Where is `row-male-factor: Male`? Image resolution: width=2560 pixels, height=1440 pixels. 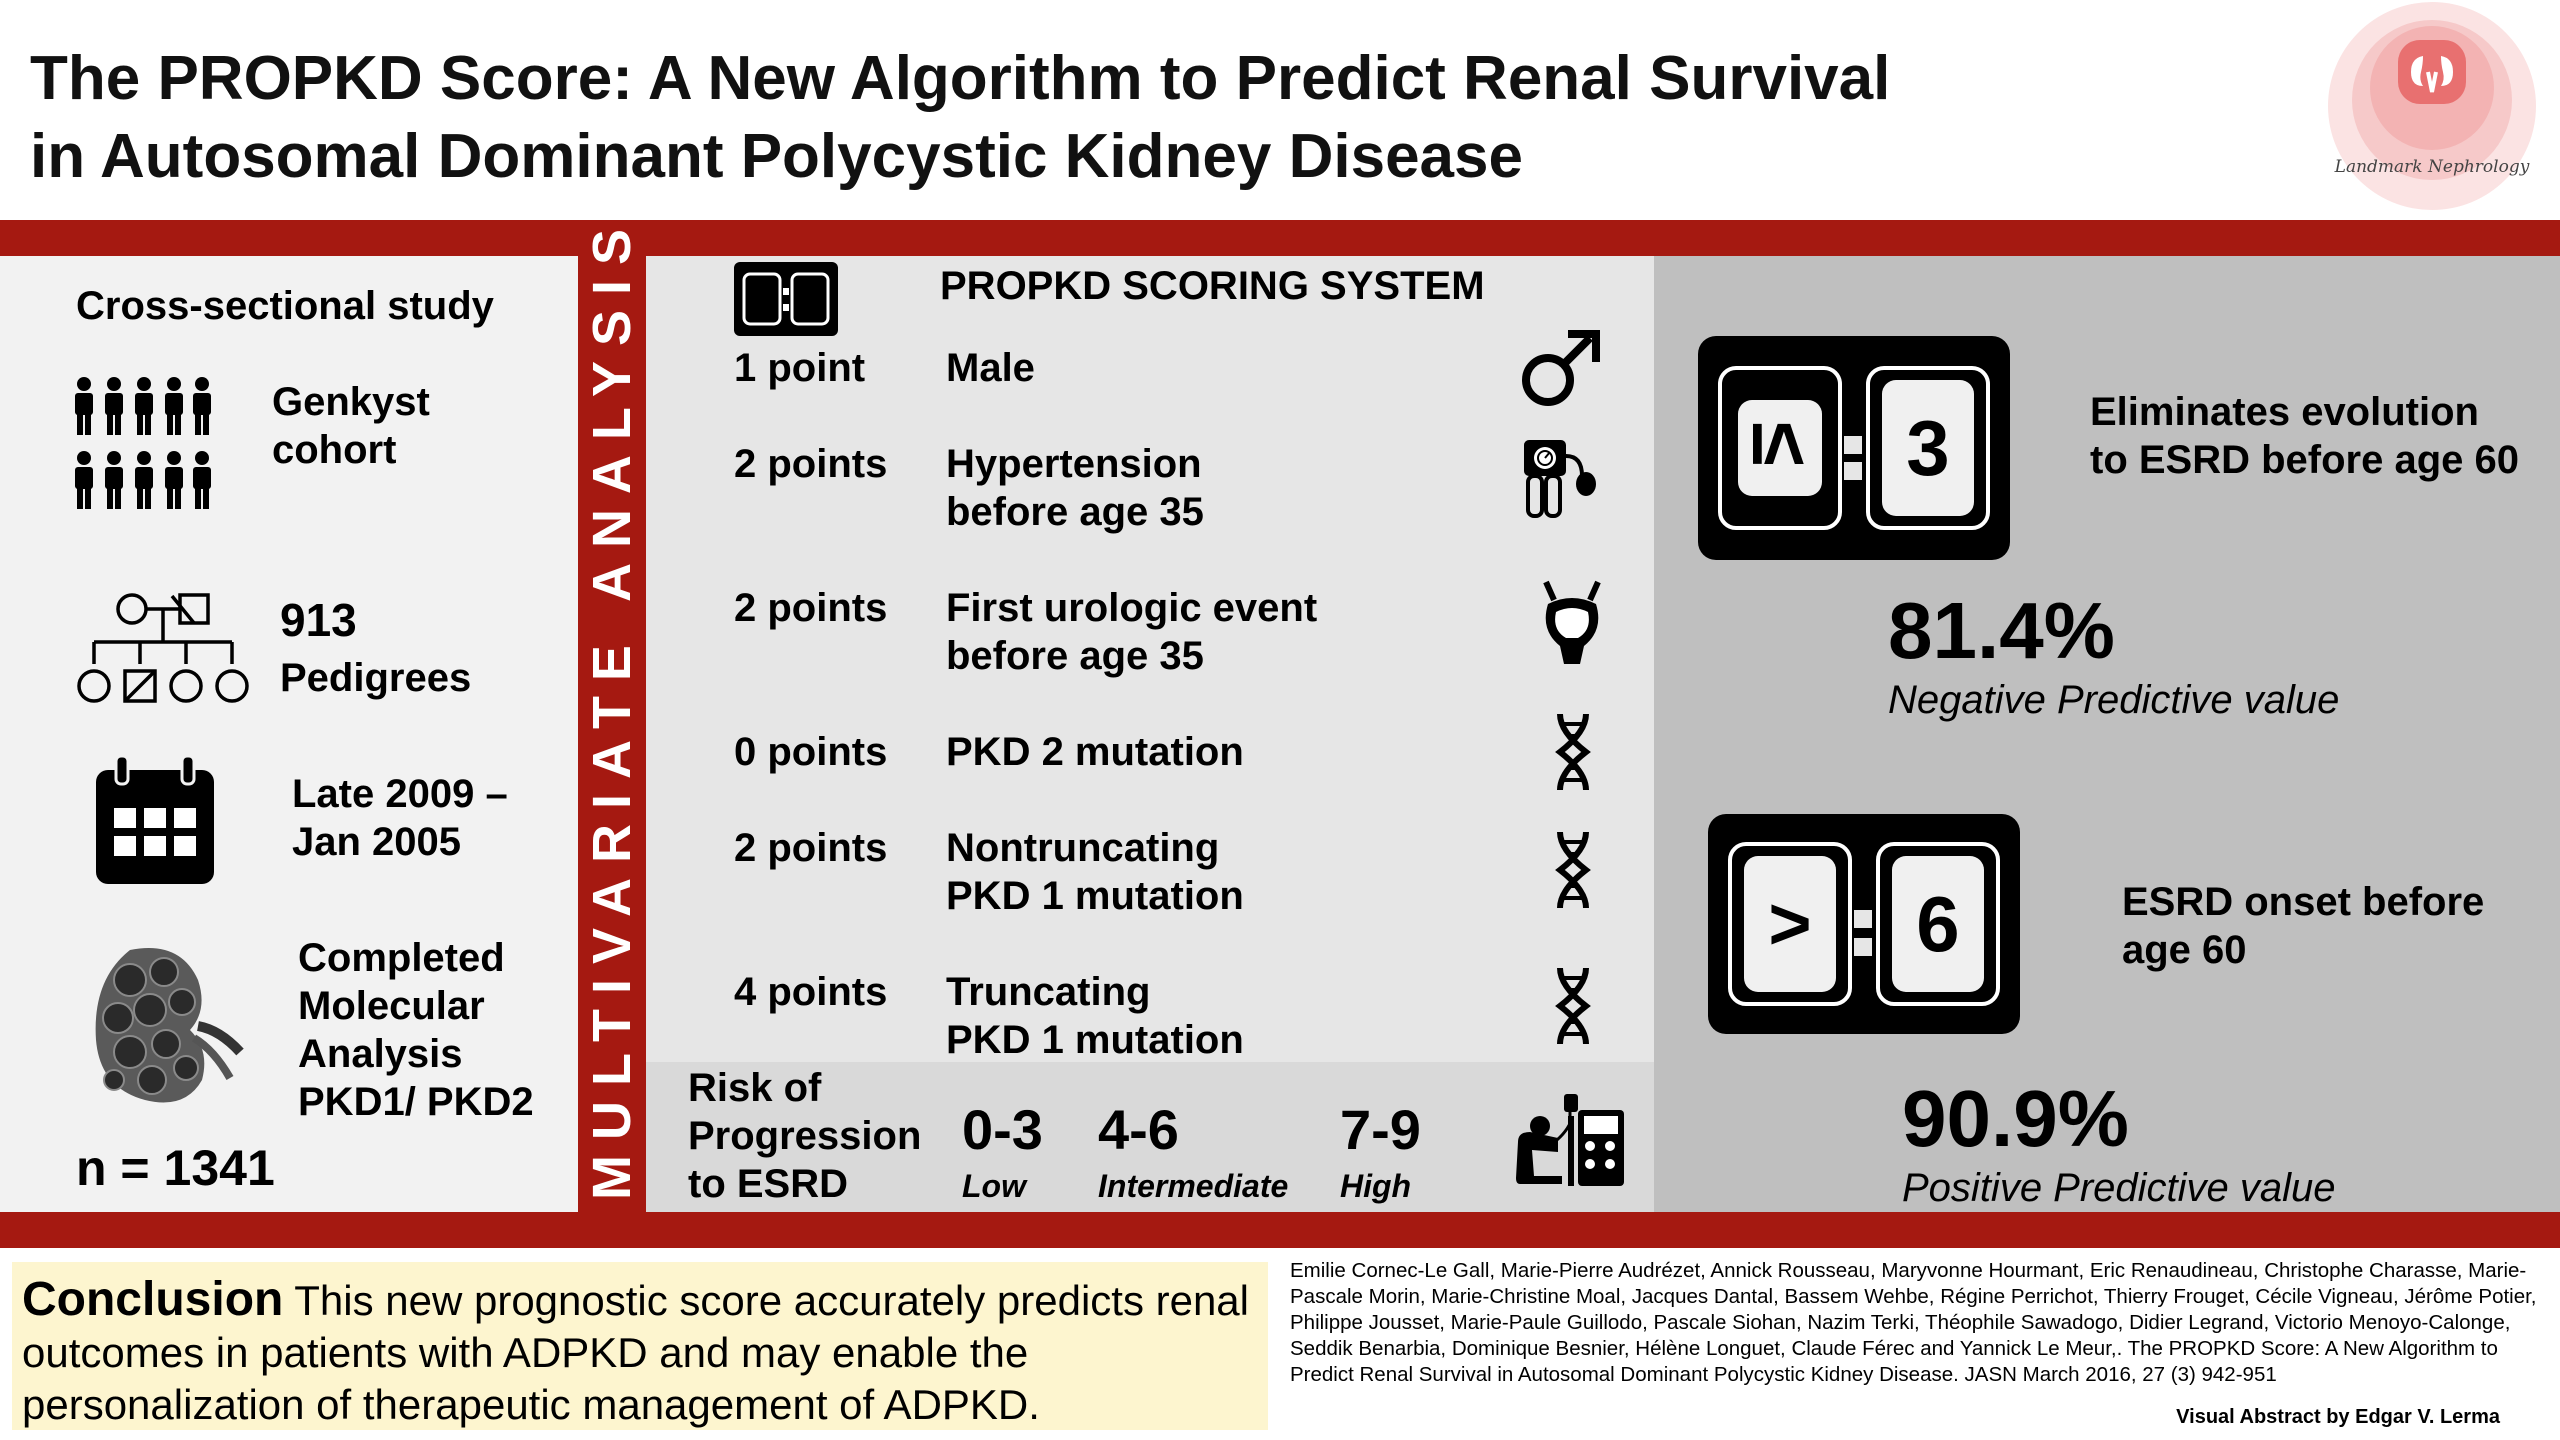
row-male-factor: Male is located at coordinates (990, 368).